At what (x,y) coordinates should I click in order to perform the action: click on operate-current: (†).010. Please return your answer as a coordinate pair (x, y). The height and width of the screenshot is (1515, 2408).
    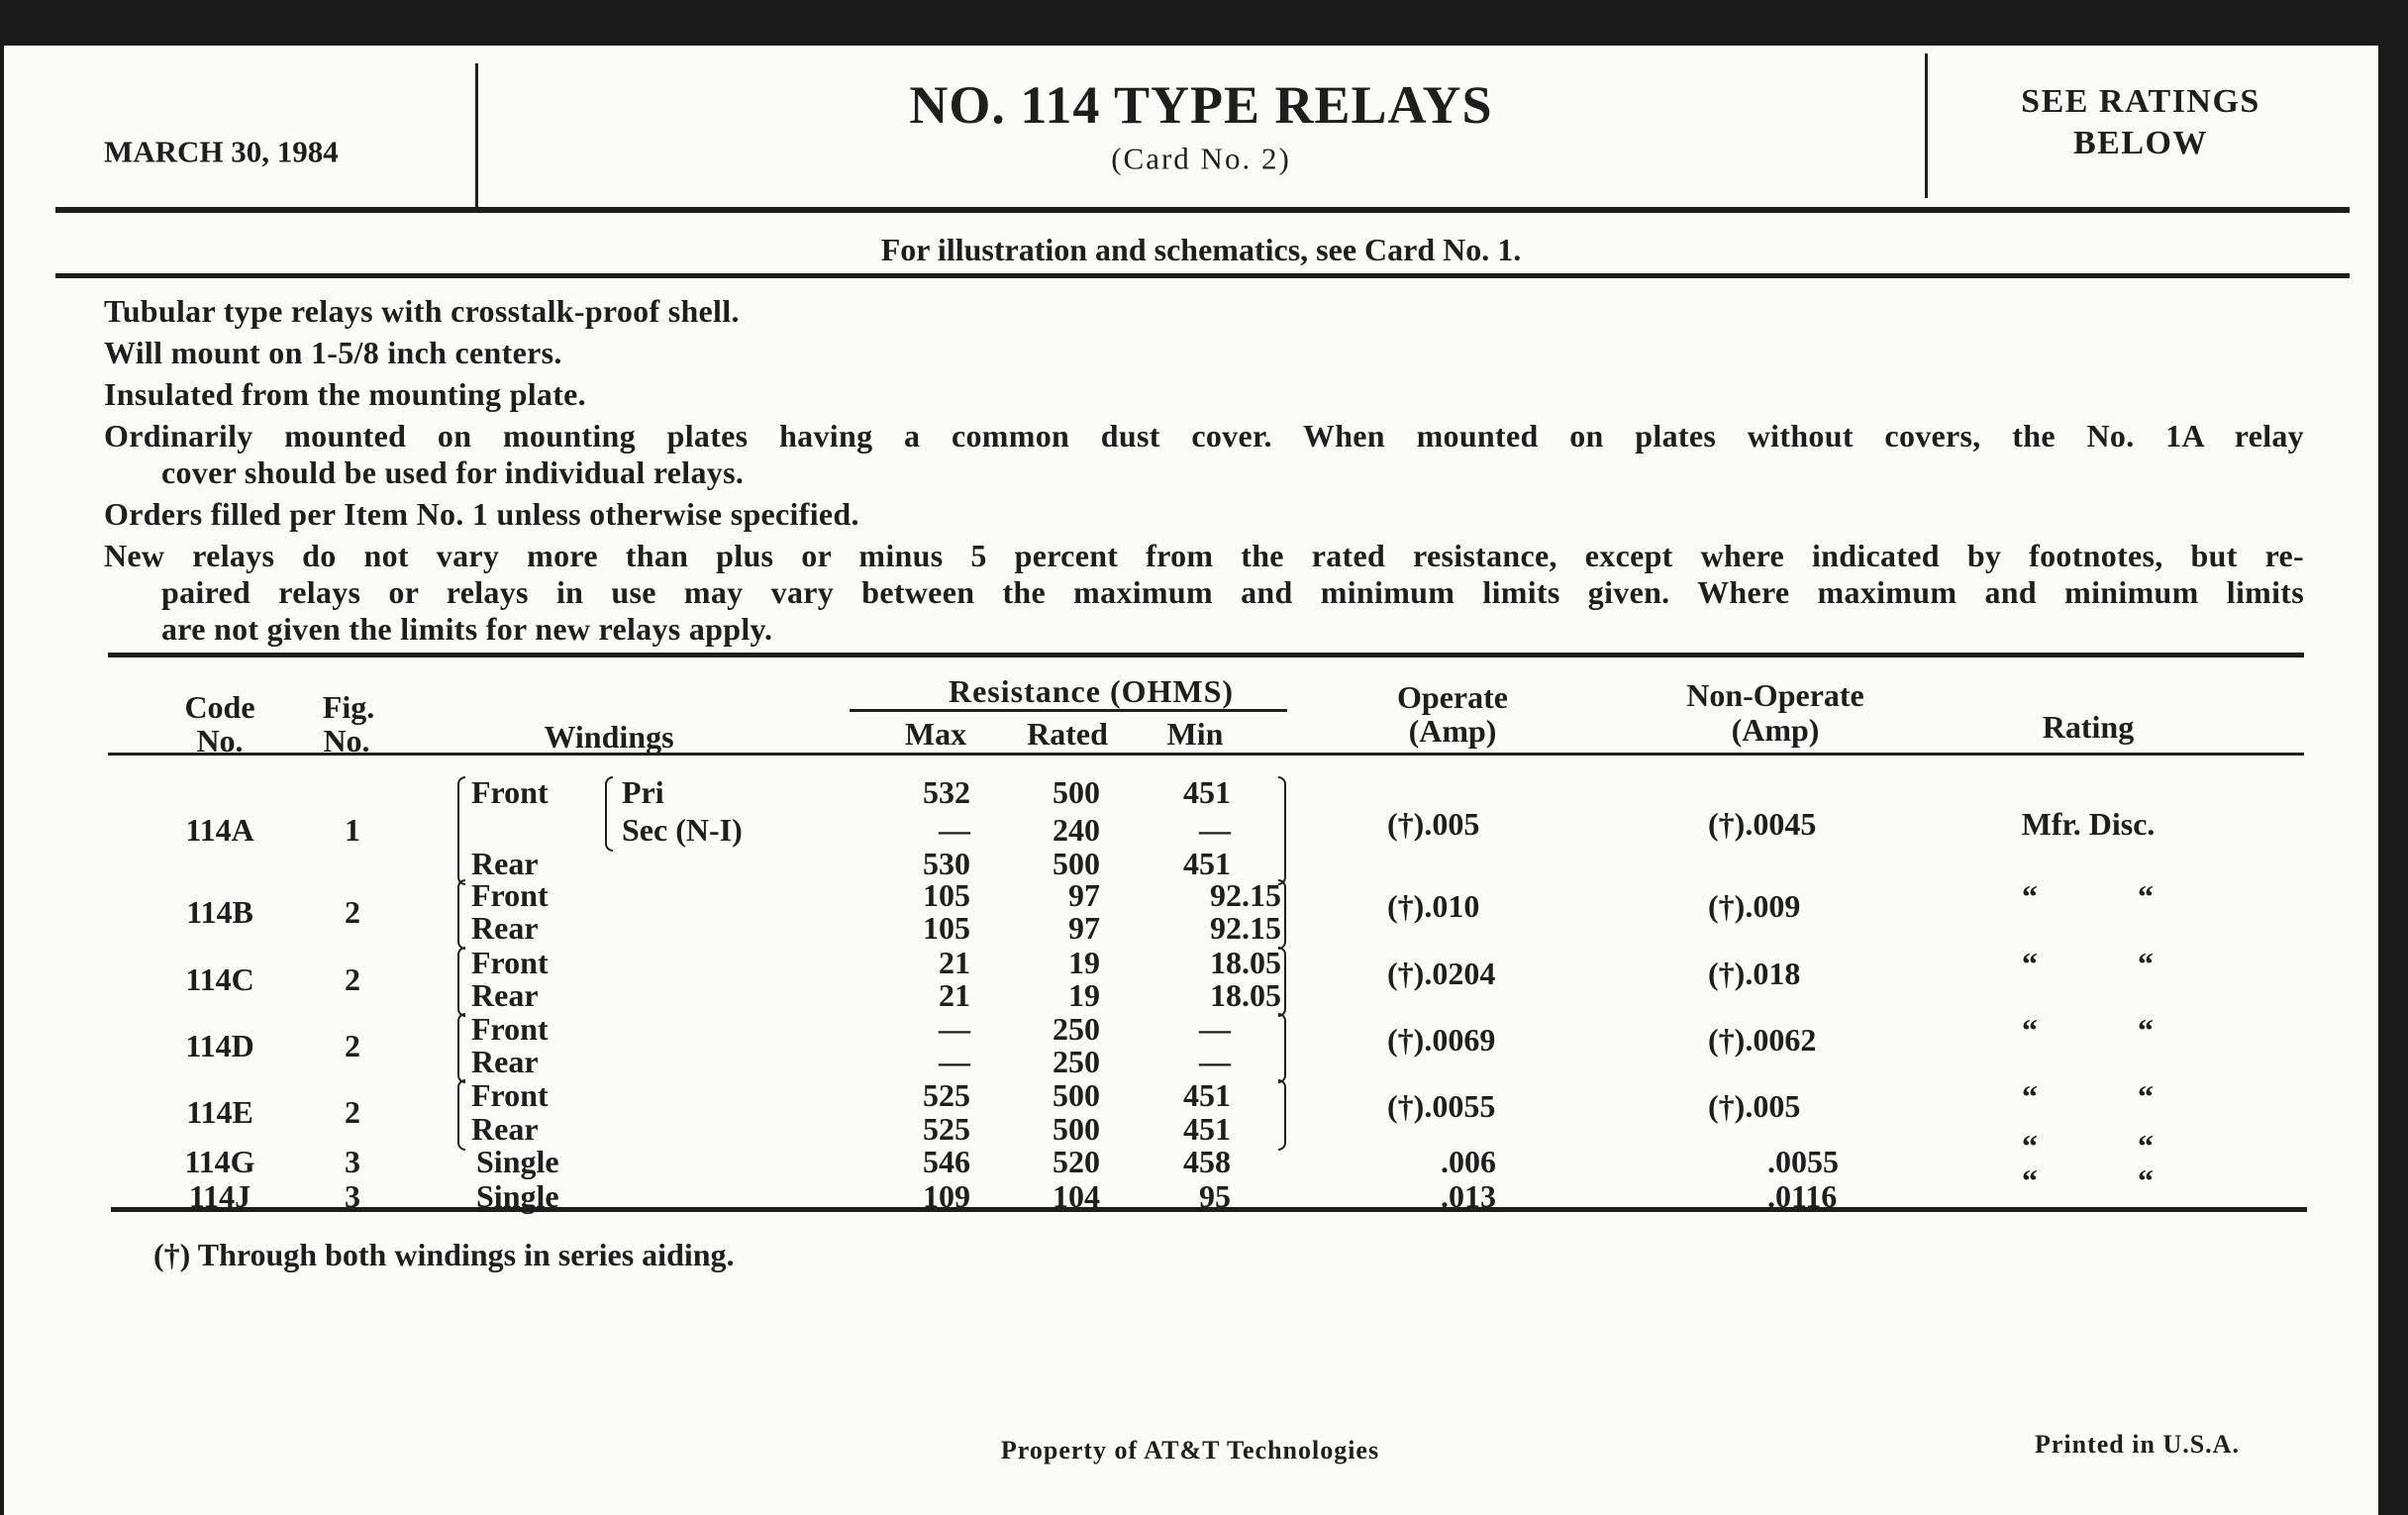
    Looking at the image, I should click on (1433, 905).